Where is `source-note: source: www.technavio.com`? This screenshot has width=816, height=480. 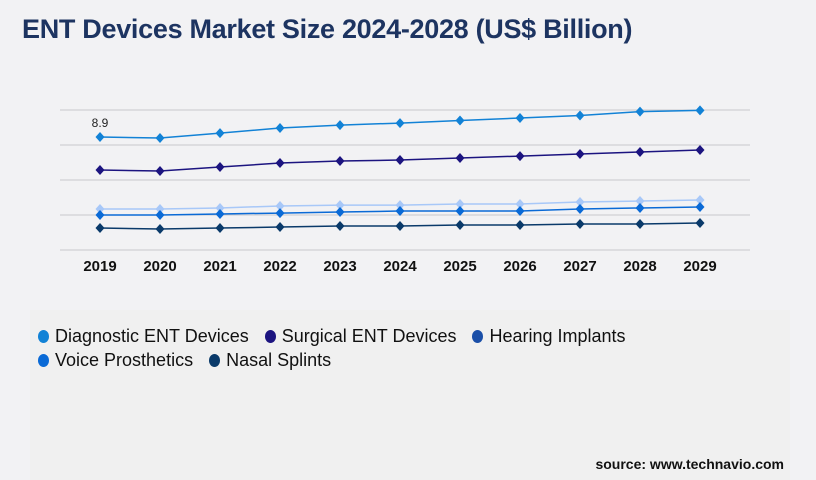 source-note: source: www.technavio.com is located at coordinates (689, 464).